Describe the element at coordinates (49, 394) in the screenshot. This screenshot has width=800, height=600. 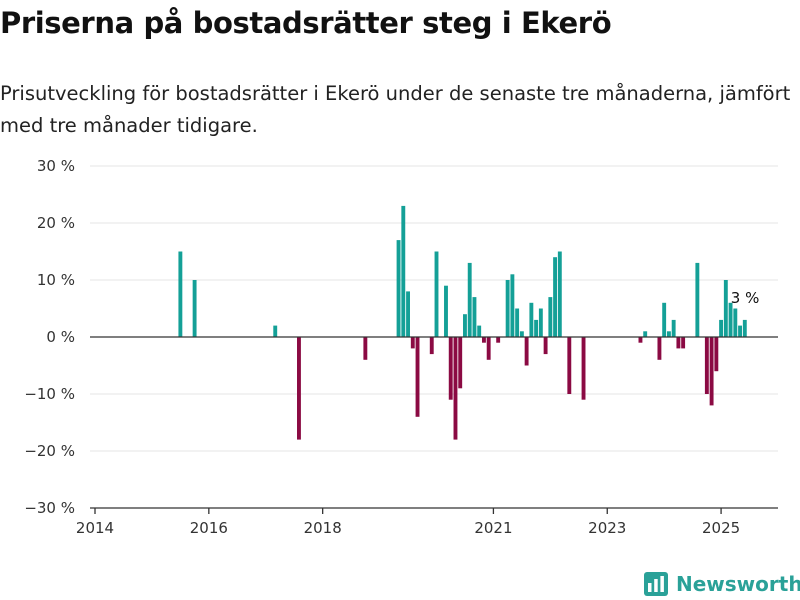
I see `y-tick-label: −10 %` at that location.